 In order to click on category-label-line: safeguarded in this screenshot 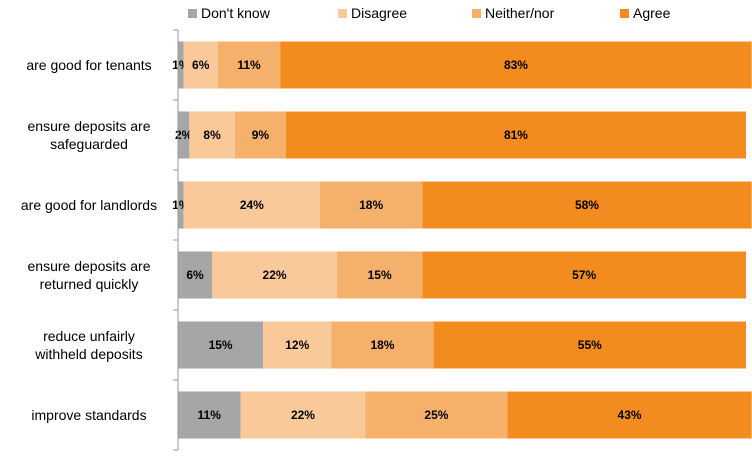, I will do `click(89, 144)`.